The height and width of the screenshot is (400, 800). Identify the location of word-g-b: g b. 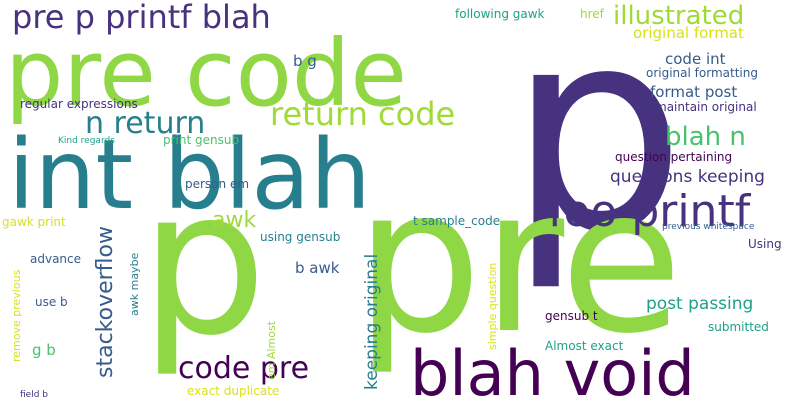
(44, 350).